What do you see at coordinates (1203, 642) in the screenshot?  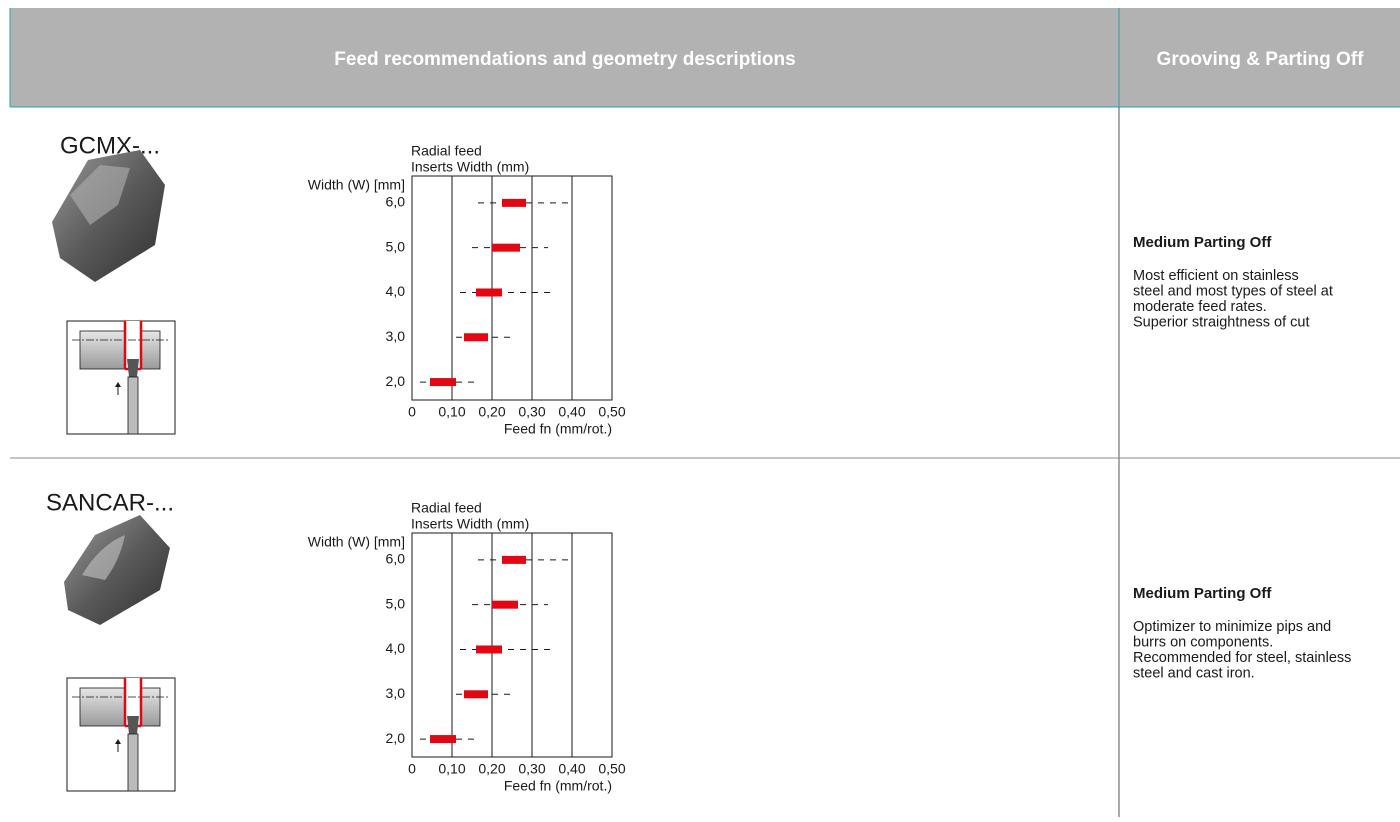 I see `description-line: burrs on components.` at bounding box center [1203, 642].